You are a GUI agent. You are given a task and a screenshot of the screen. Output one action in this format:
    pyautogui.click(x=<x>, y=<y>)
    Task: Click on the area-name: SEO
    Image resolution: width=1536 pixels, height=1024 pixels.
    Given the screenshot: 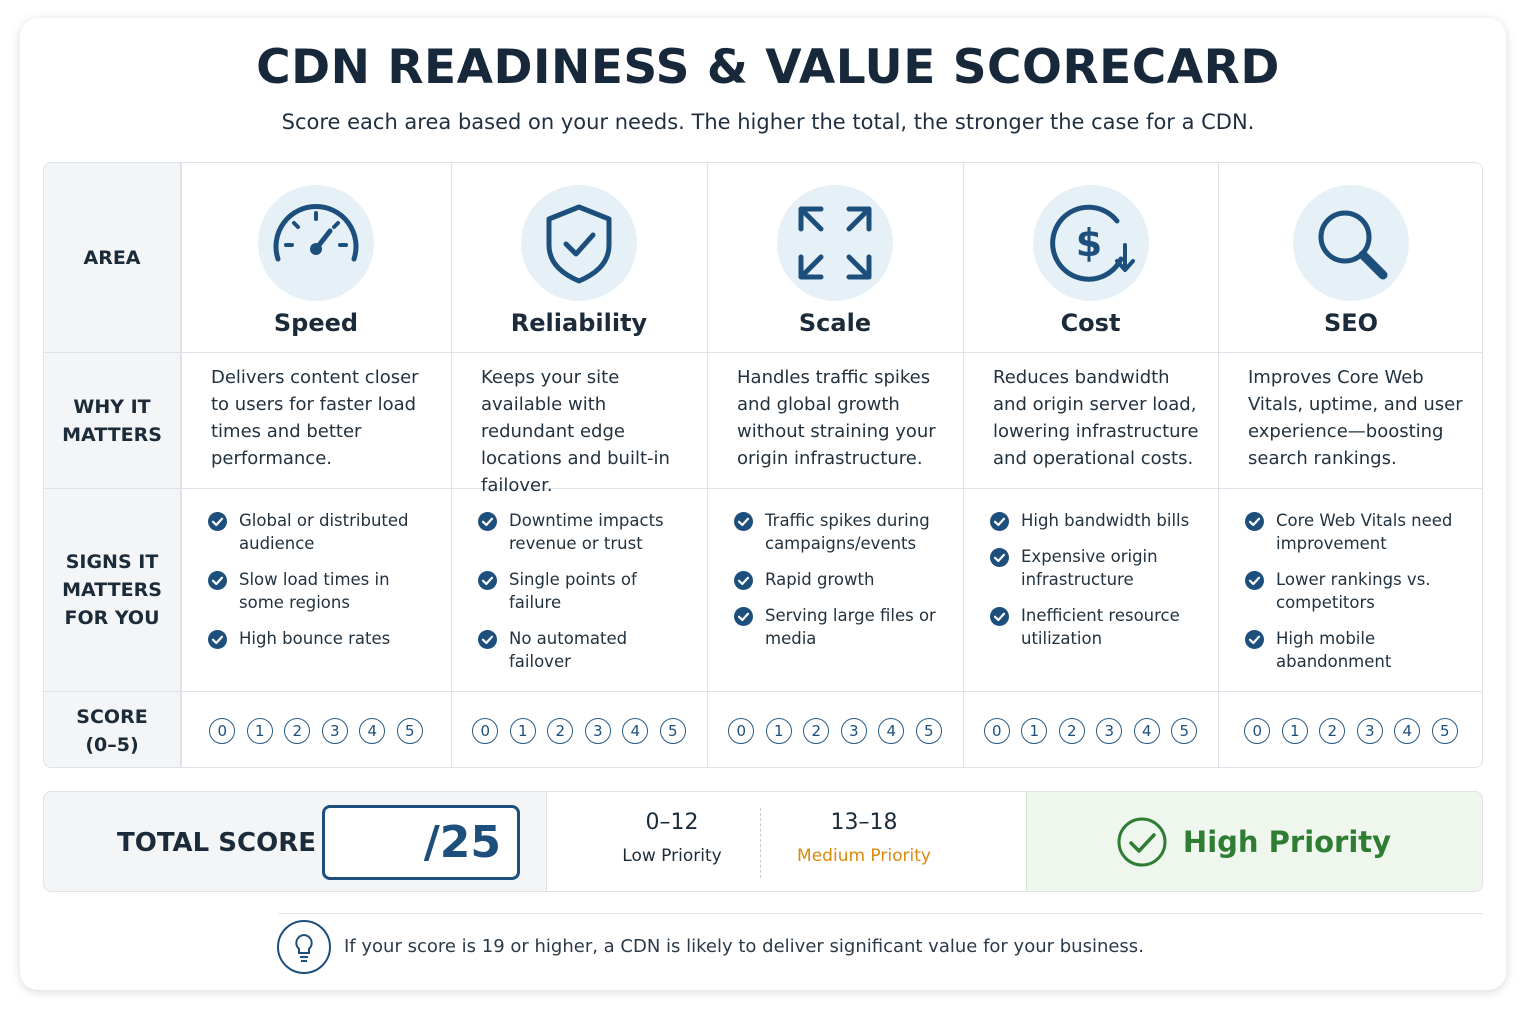 What is the action you would take?
    pyautogui.click(x=1351, y=323)
    